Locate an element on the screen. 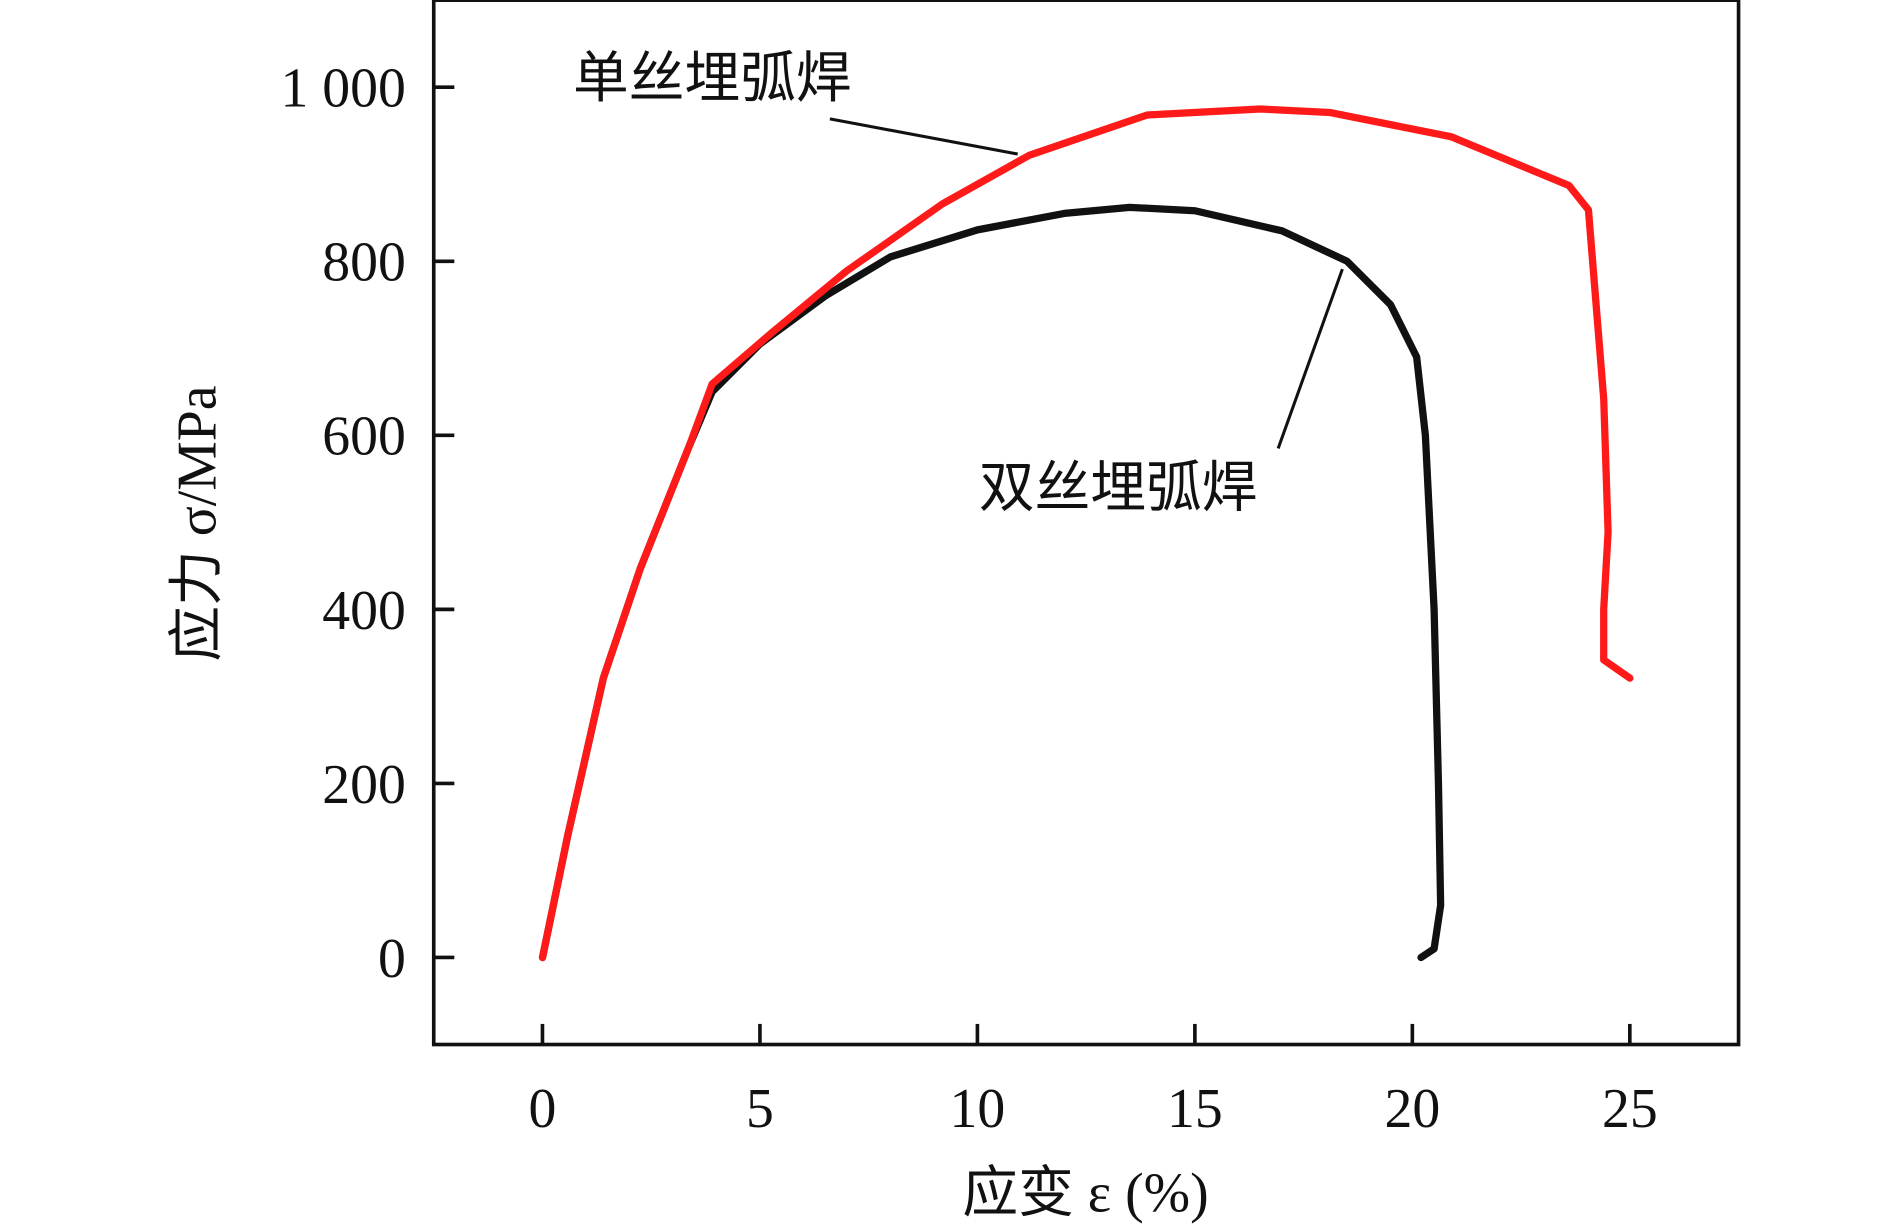 This screenshot has width=1890, height=1224. annotation-double-wire: 双丝埋弧焊 is located at coordinates (1118, 489).